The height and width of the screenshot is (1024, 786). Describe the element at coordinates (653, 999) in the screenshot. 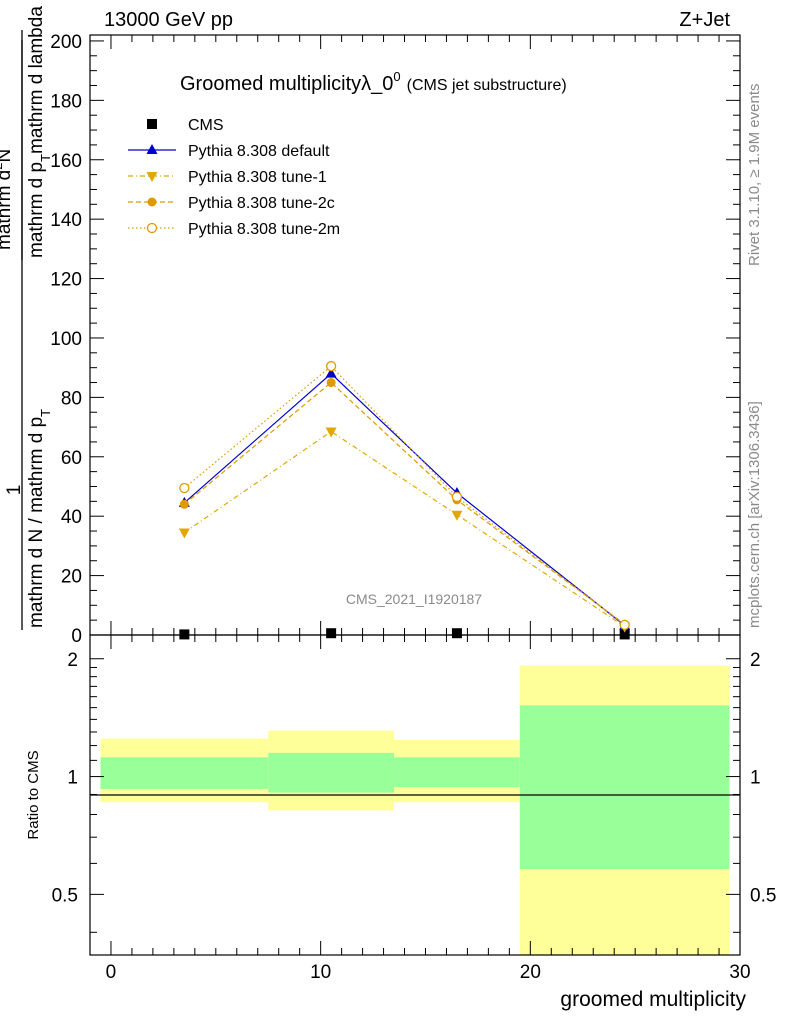

I see `x-axis-label: groomed multiplicity` at that location.